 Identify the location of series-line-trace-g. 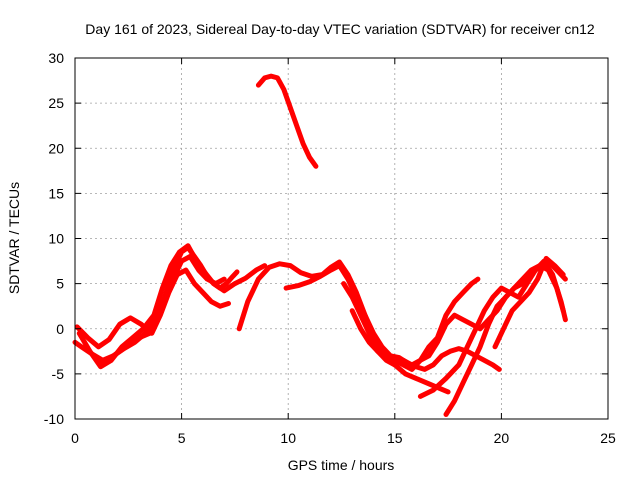
(411, 322).